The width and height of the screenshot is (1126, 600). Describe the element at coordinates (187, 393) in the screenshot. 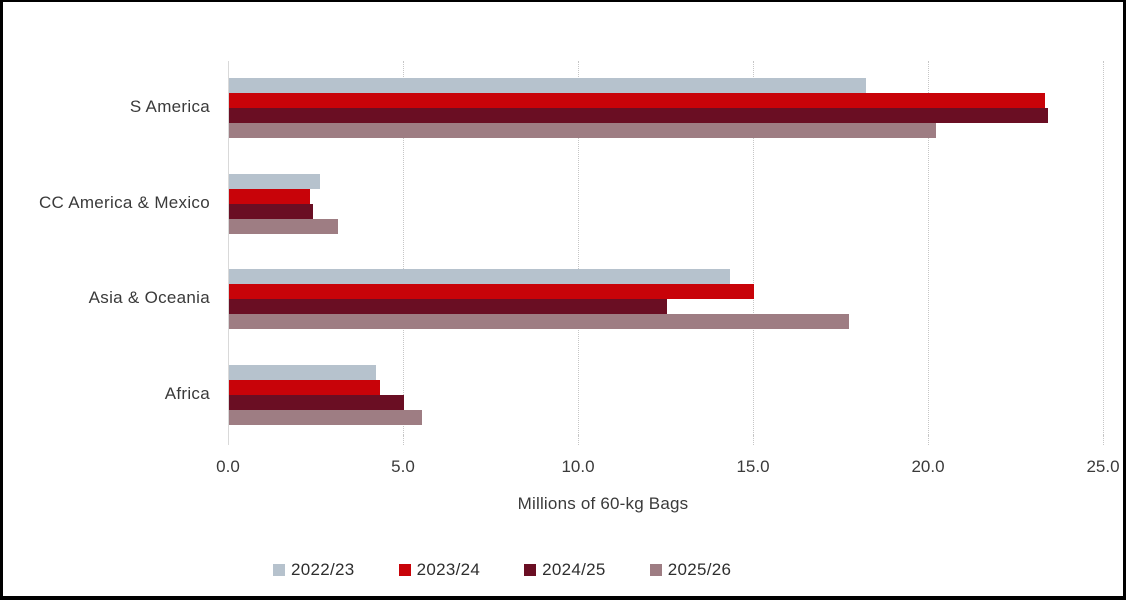

I see `category-label: Africa` at that location.